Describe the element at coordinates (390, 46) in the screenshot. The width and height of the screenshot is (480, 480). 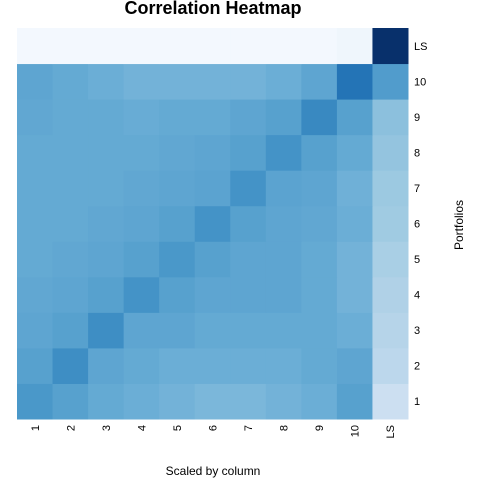
I see `heatmap-cell-LS-LS` at that location.